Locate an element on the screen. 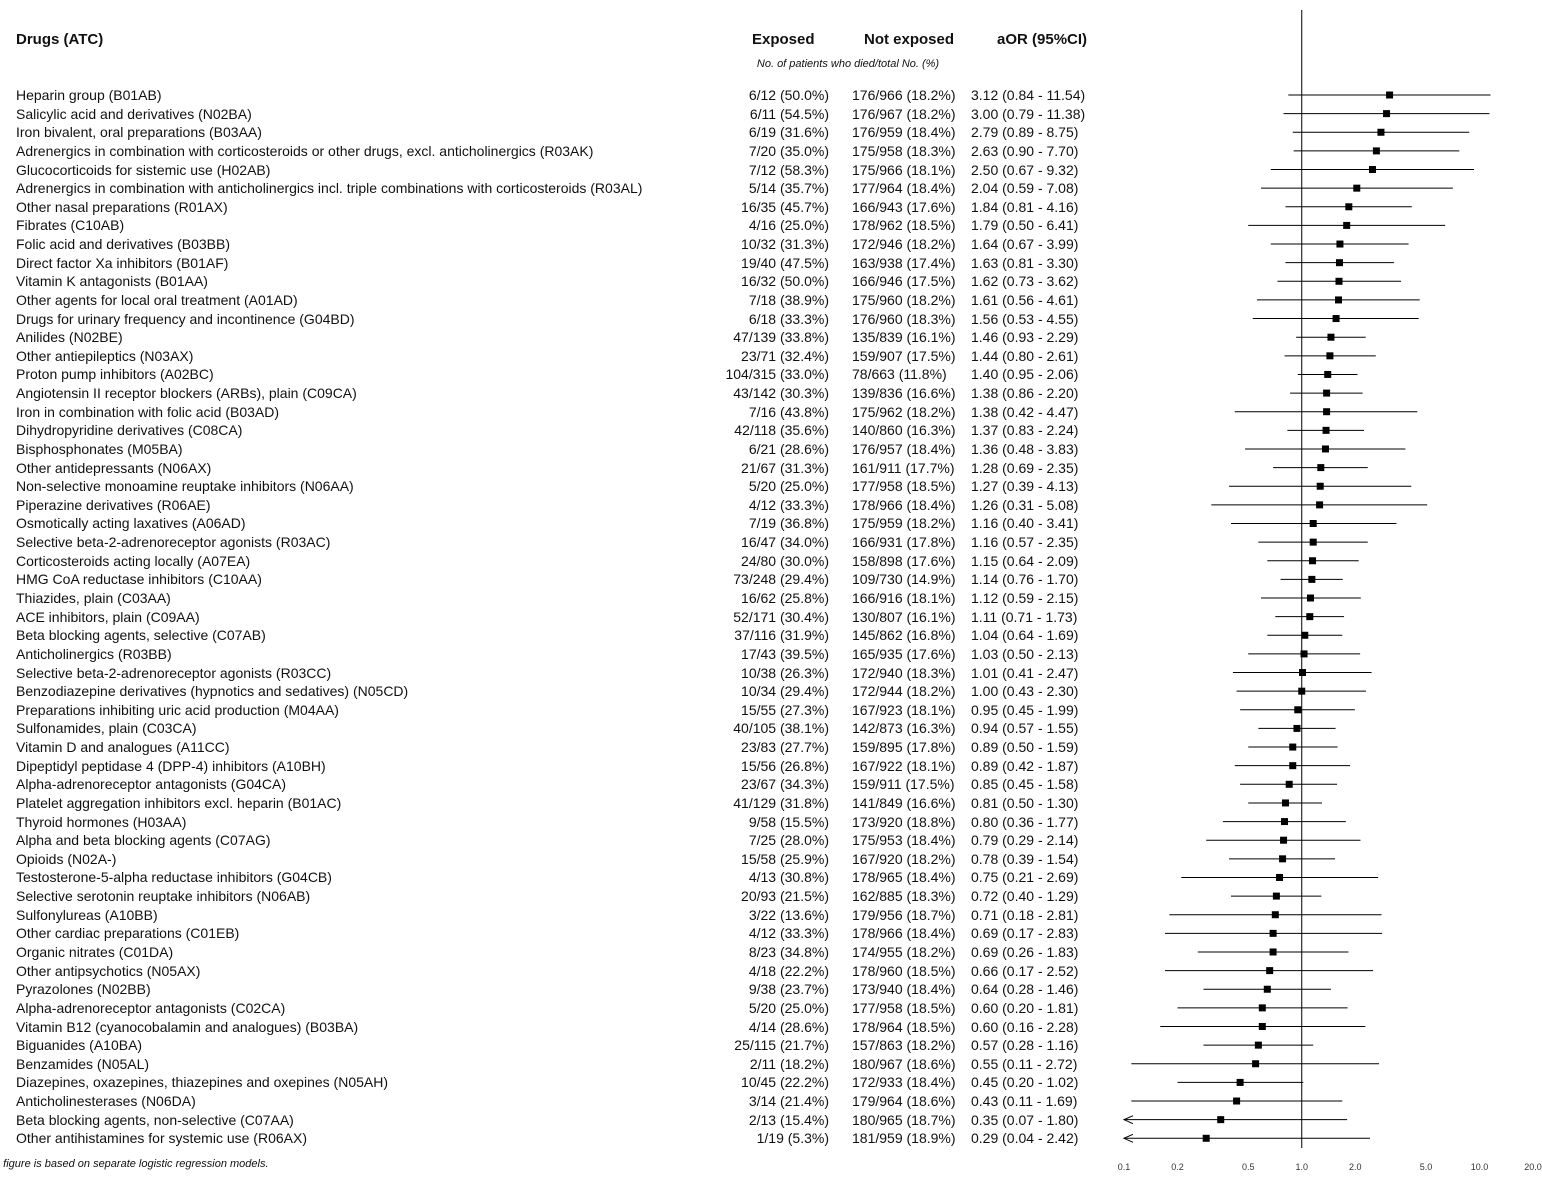 This screenshot has width=1542, height=1178. drug-name: Fibrates (C10AB) is located at coordinates (70, 225).